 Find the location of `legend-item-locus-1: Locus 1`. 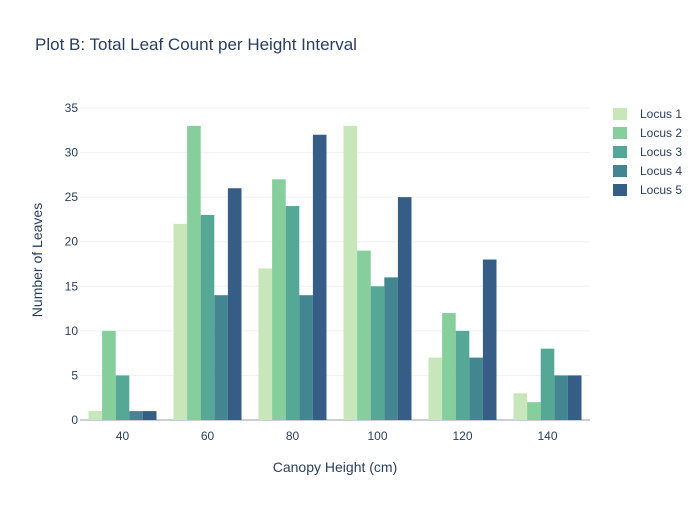

legend-item-locus-1: Locus 1 is located at coordinates (647, 114).